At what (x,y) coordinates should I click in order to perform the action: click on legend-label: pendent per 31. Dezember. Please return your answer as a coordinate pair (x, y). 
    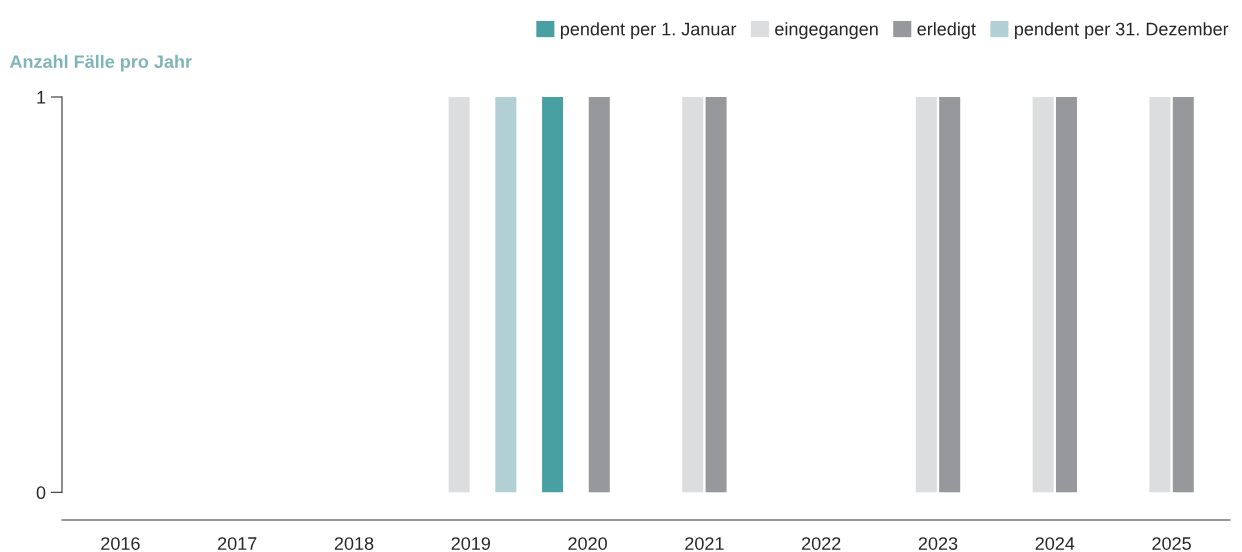
    Looking at the image, I should click on (1122, 31).